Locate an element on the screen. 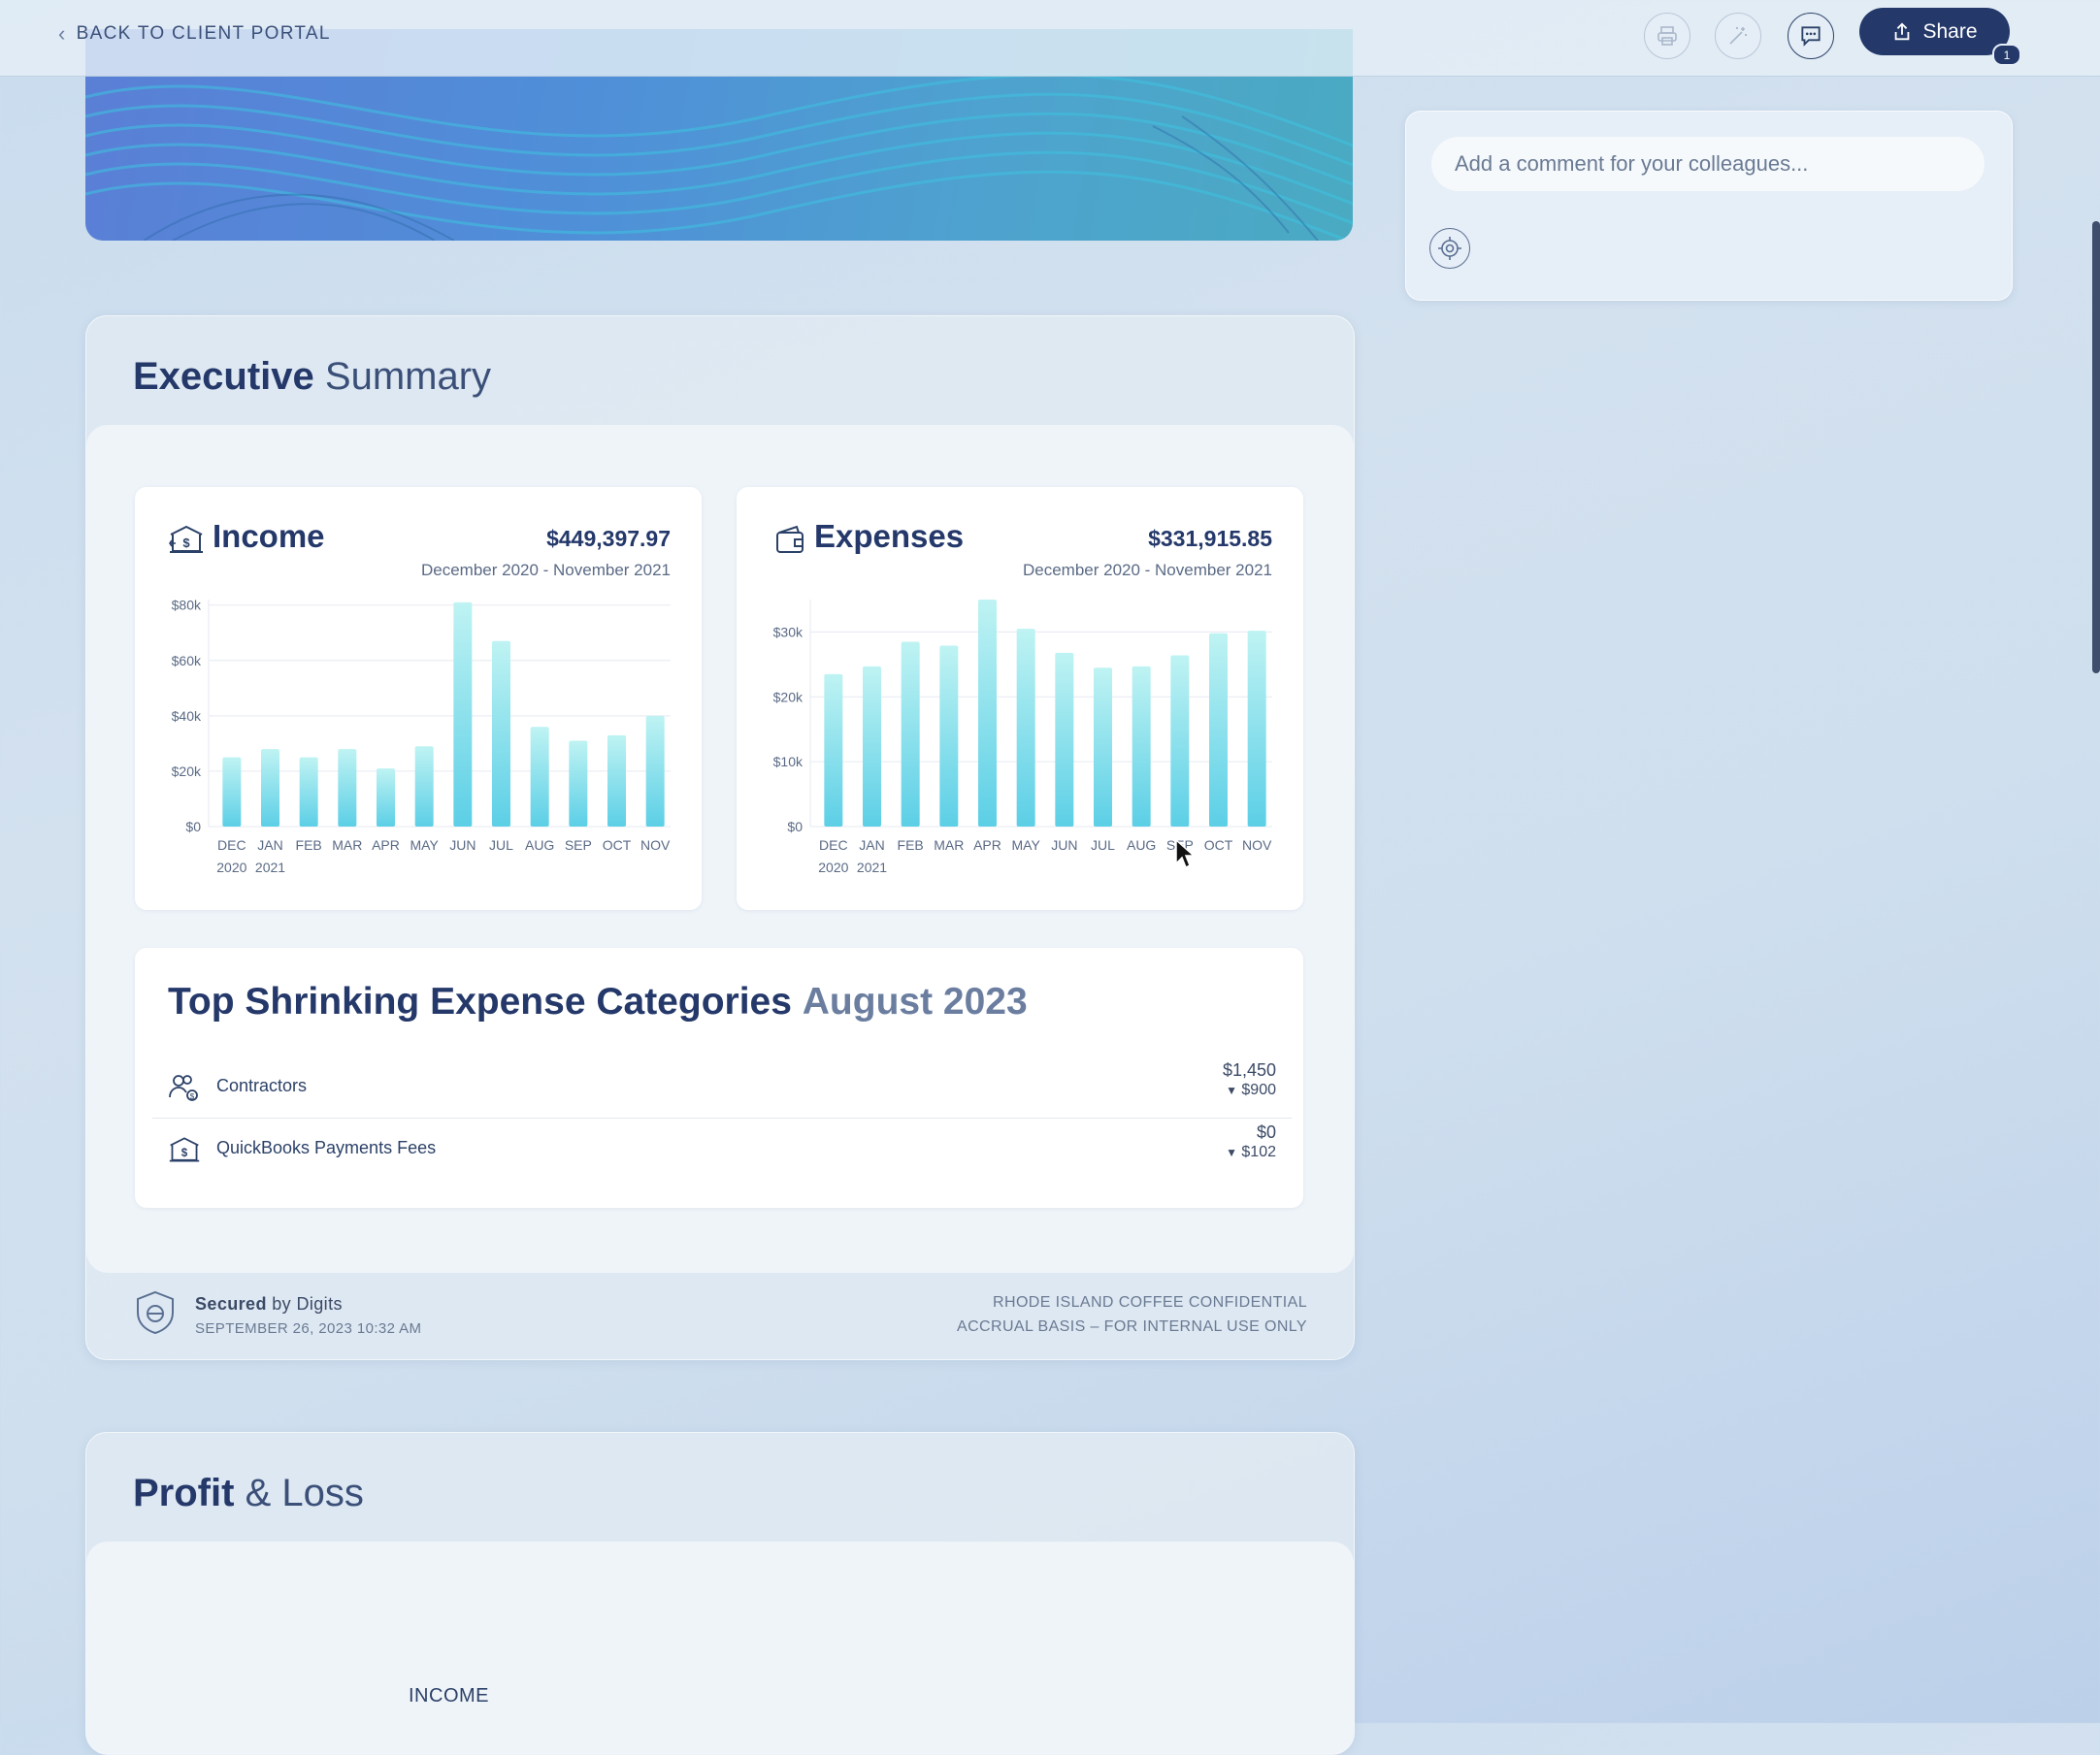 This screenshot has height=1755, width=2100. x-tick-label: SEP is located at coordinates (578, 845).